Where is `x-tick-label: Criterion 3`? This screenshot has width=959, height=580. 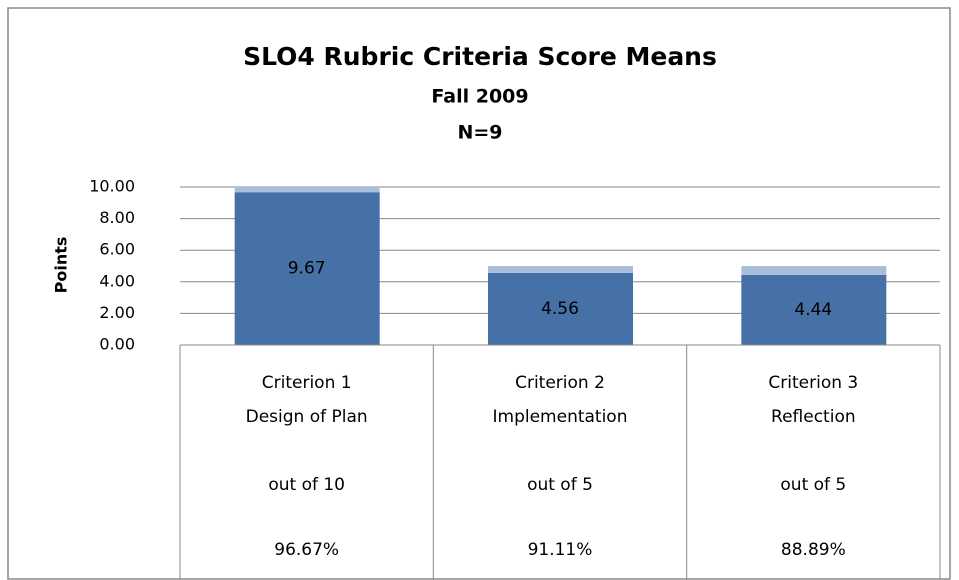 x-tick-label: Criterion 3 is located at coordinates (813, 383).